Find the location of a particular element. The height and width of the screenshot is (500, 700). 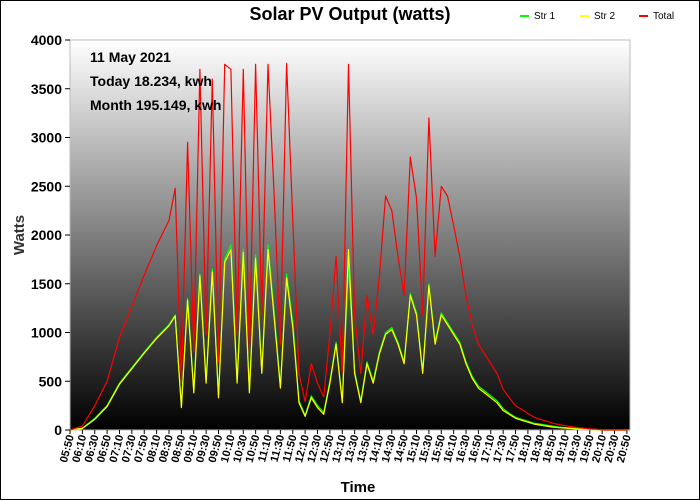

chart-title: Solar PV Output (watts) is located at coordinates (349, 14).